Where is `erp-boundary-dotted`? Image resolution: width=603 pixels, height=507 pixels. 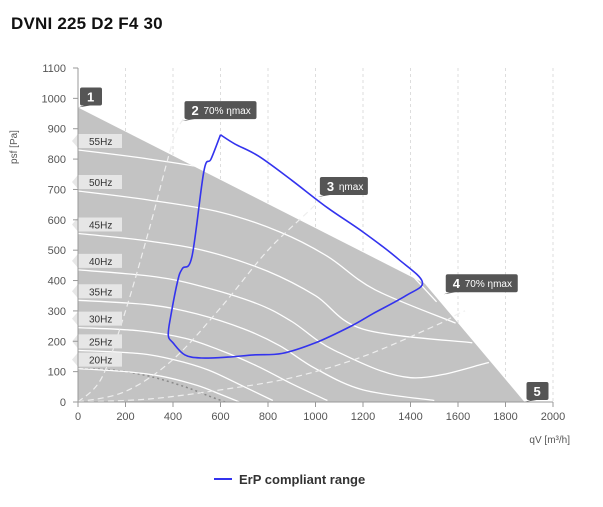 erp-boundary-dotted is located at coordinates (152, 384).